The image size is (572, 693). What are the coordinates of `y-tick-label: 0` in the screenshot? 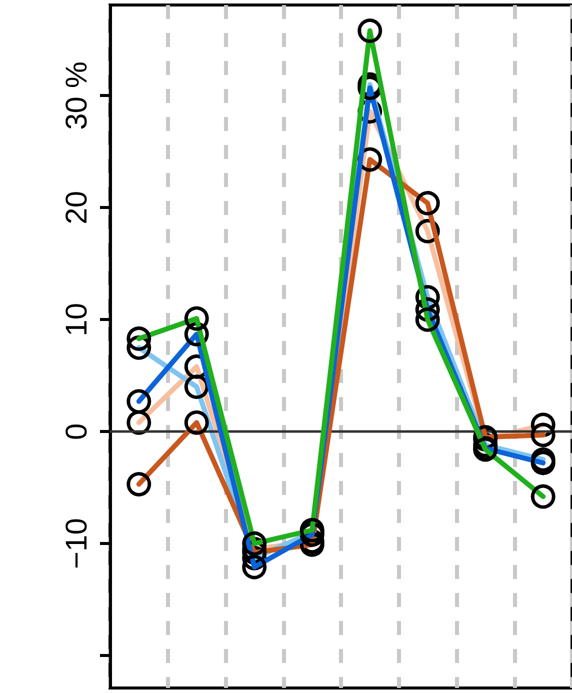 It's located at (77, 431).